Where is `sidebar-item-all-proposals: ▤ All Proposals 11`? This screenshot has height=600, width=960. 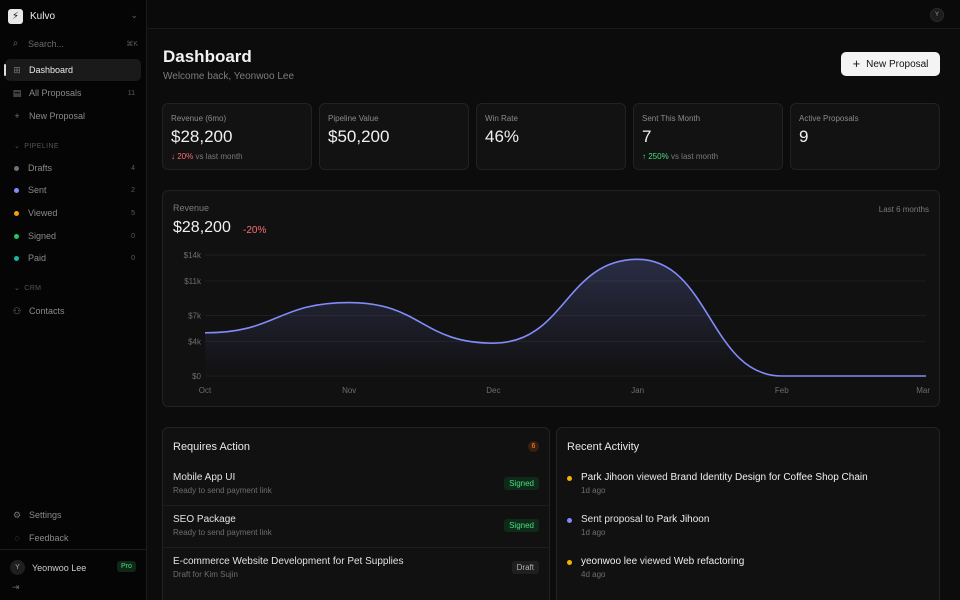
sidebar-item-all-proposals: ▤ All Proposals 11 is located at coordinates (73, 93).